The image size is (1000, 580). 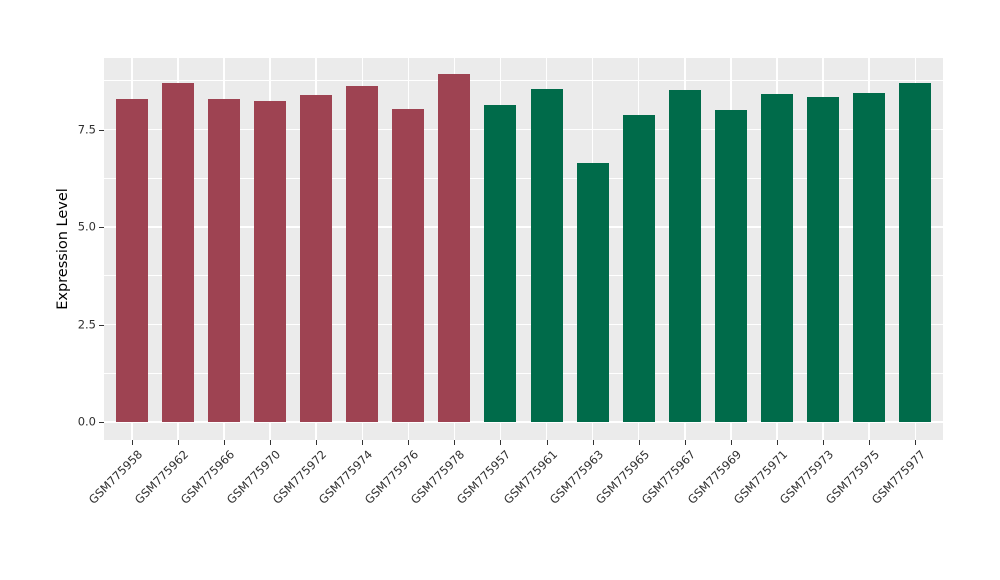 What do you see at coordinates (638, 268) in the screenshot?
I see `bar-GSM775965` at bounding box center [638, 268].